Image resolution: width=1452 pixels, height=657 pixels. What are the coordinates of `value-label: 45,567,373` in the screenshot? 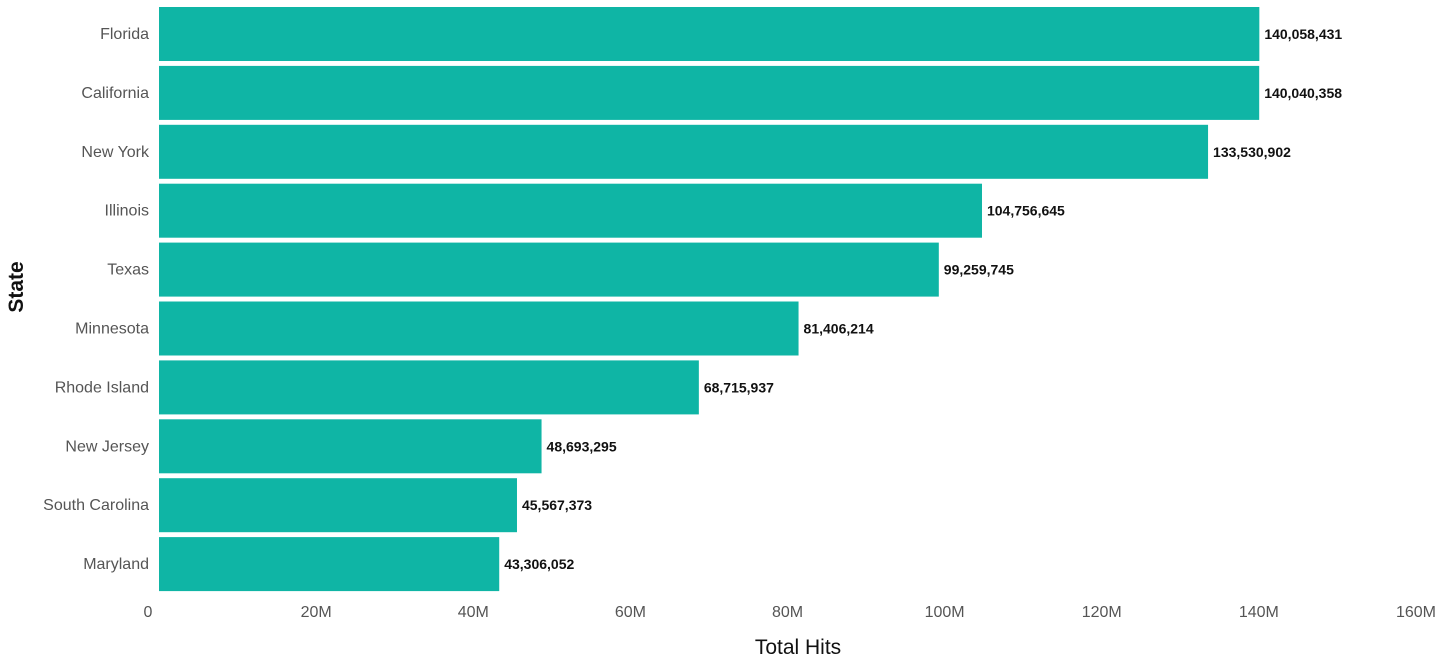 It's located at (557, 505).